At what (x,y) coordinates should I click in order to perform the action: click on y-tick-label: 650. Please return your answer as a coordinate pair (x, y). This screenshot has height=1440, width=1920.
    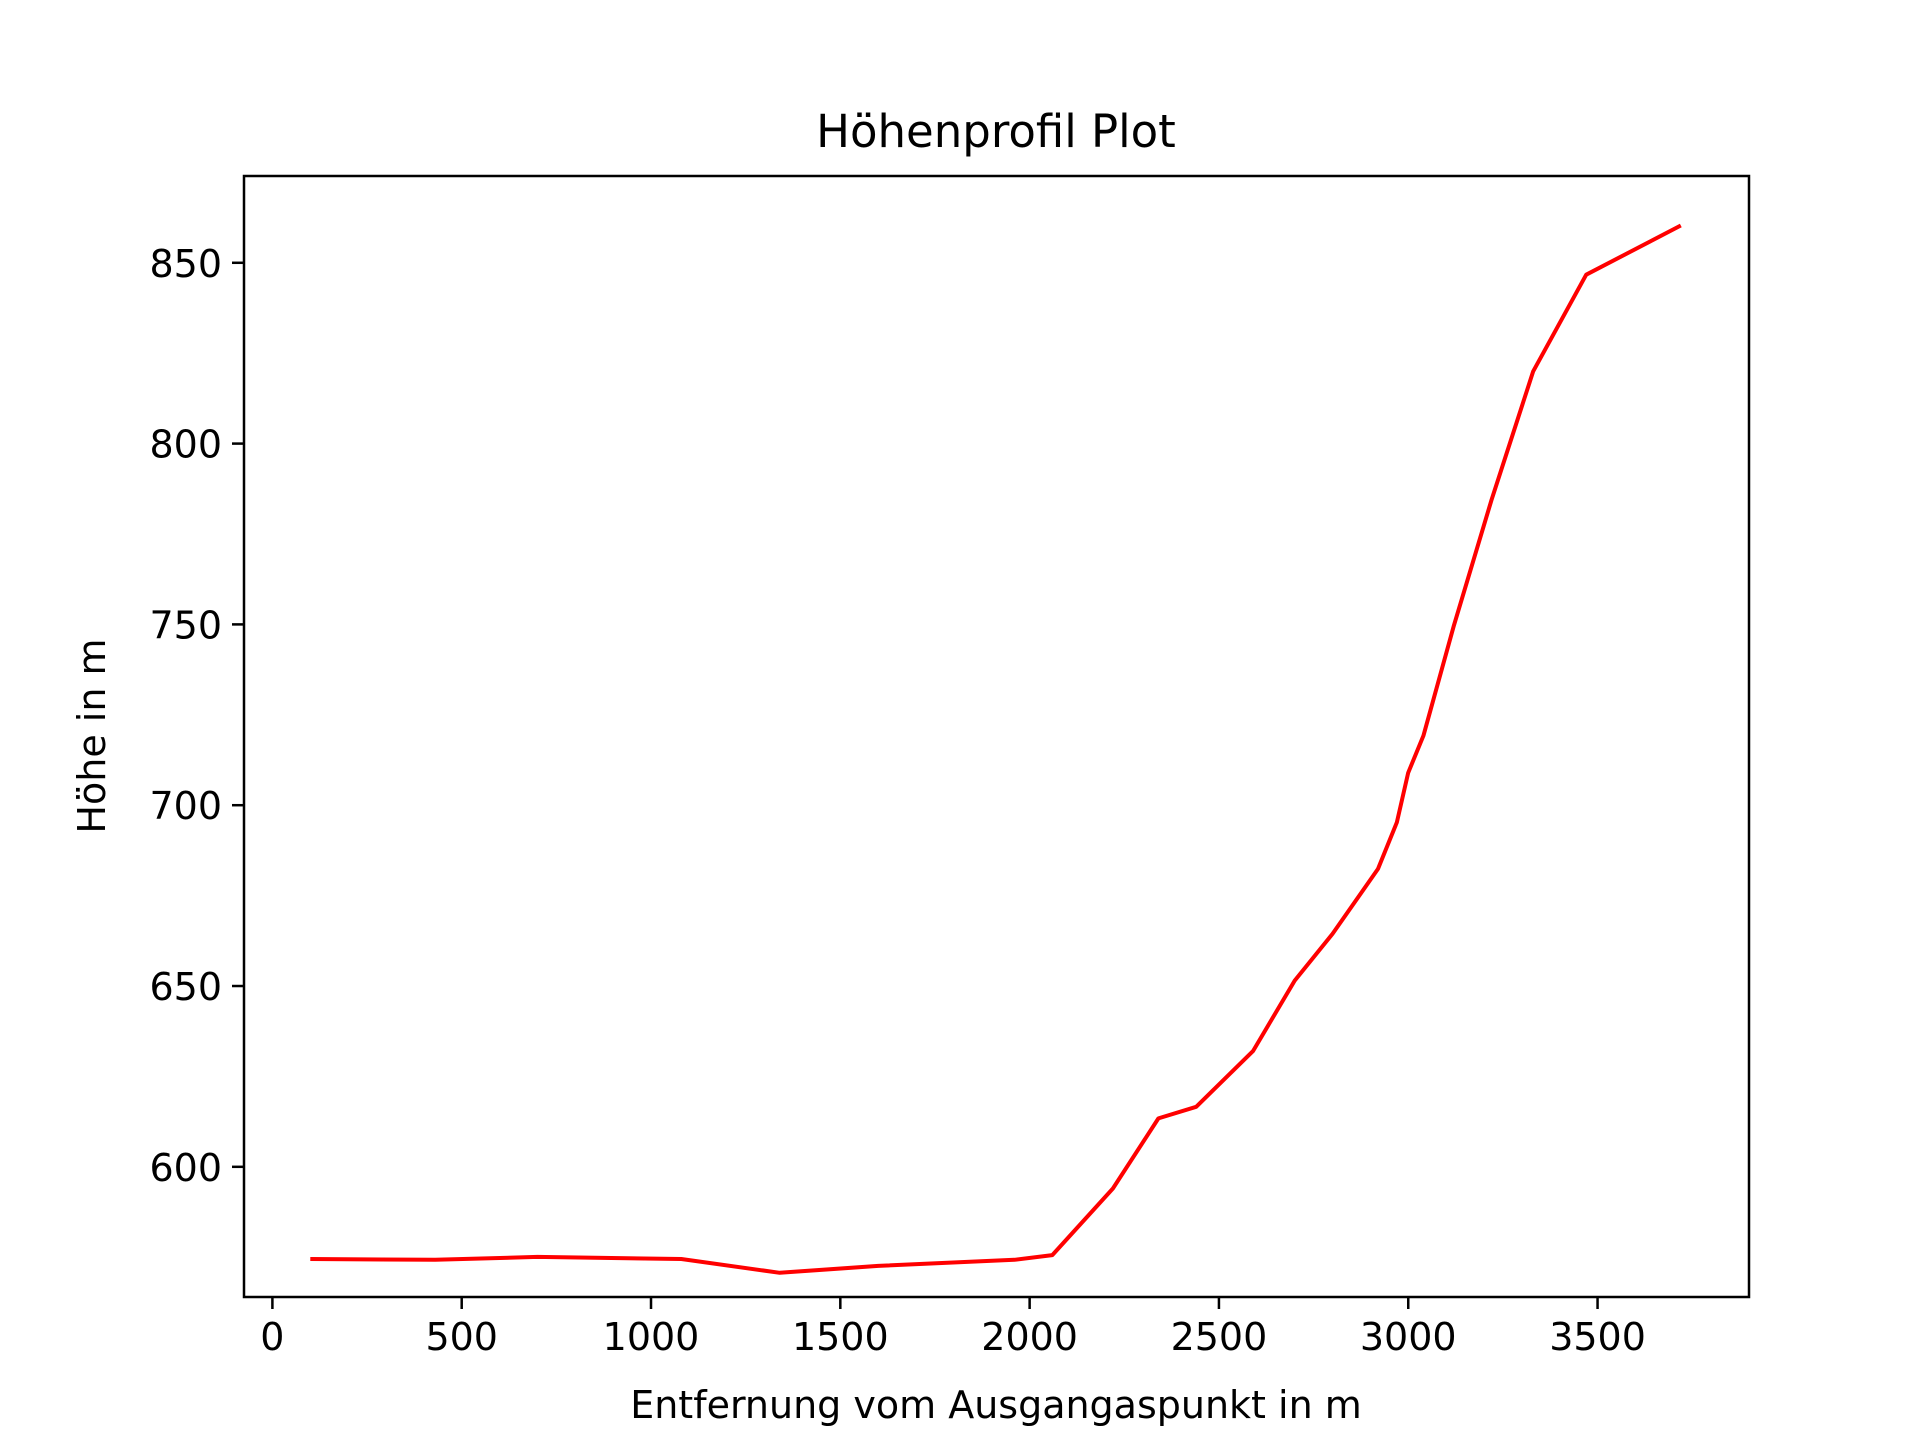
    Looking at the image, I should click on (185, 987).